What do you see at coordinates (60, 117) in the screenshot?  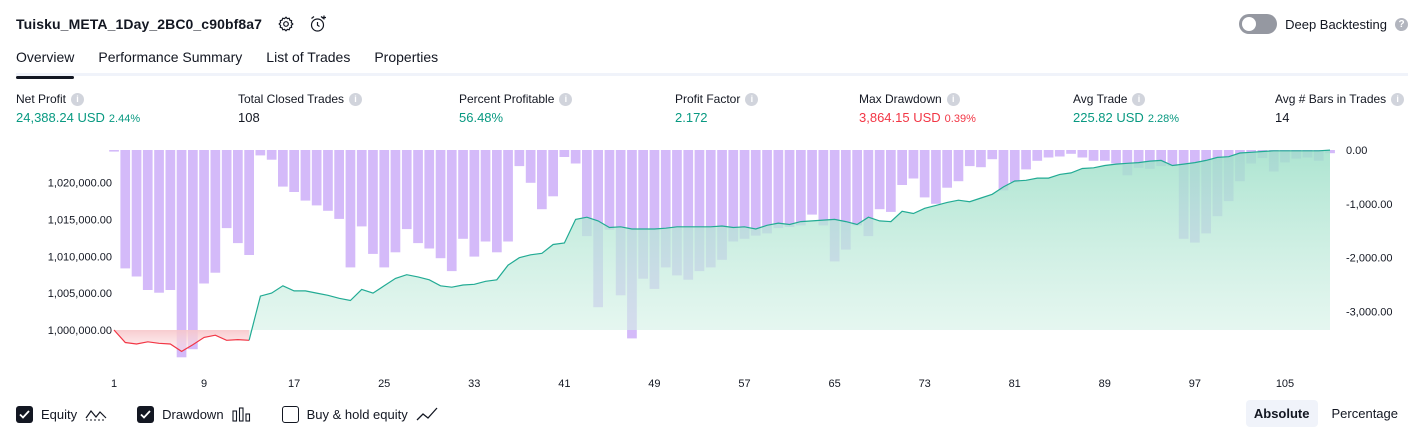 I see `metric-value: 24,388.24 USD` at bounding box center [60, 117].